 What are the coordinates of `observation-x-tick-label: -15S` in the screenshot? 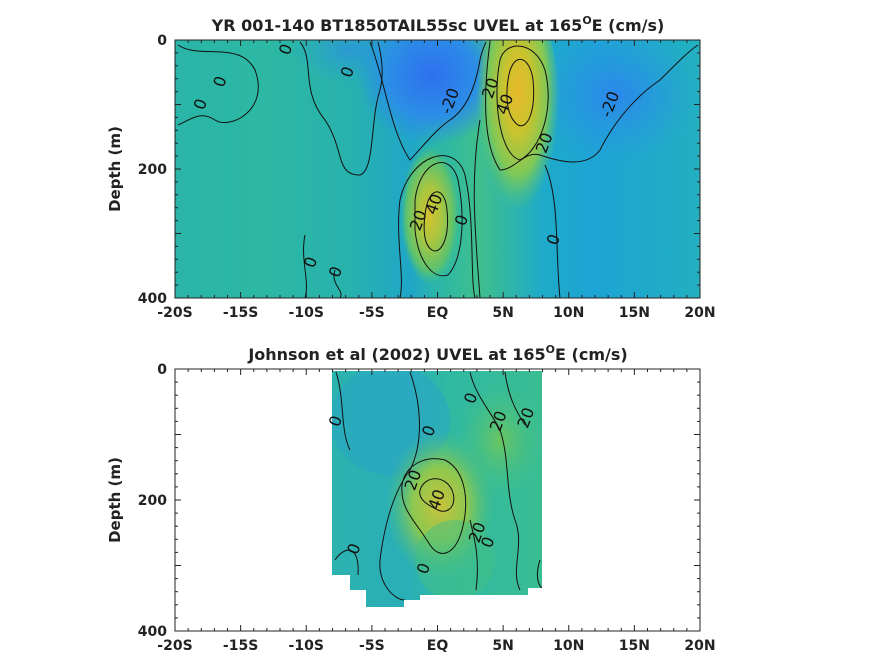 It's located at (240, 646).